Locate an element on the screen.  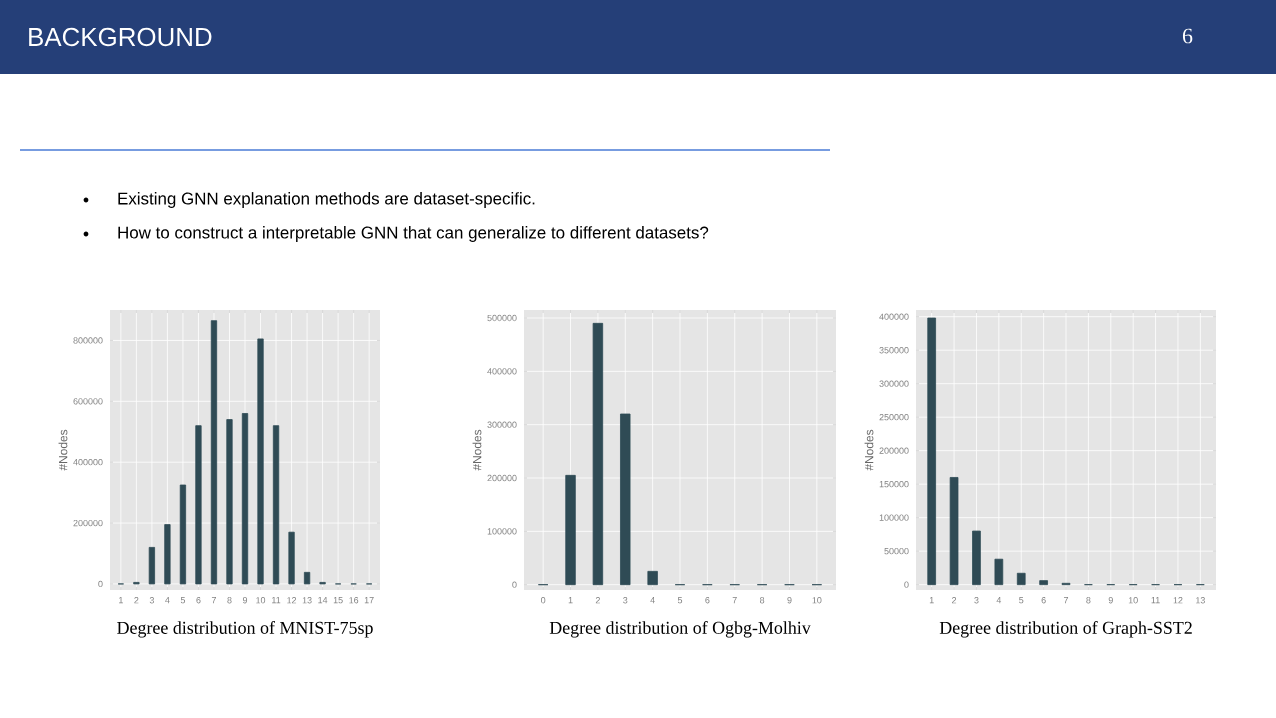
x-axis-title: Degree distribution of MNIST-75sp is located at coordinates (245, 629).